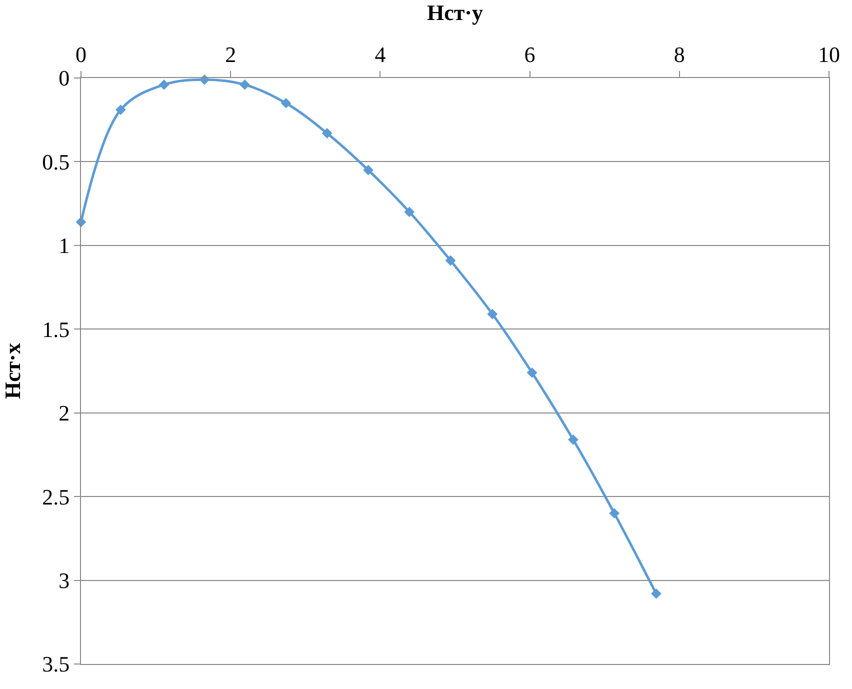 This screenshot has width=852, height=689. What do you see at coordinates (81, 55) in the screenshot?
I see `x-tick-label: 0` at bounding box center [81, 55].